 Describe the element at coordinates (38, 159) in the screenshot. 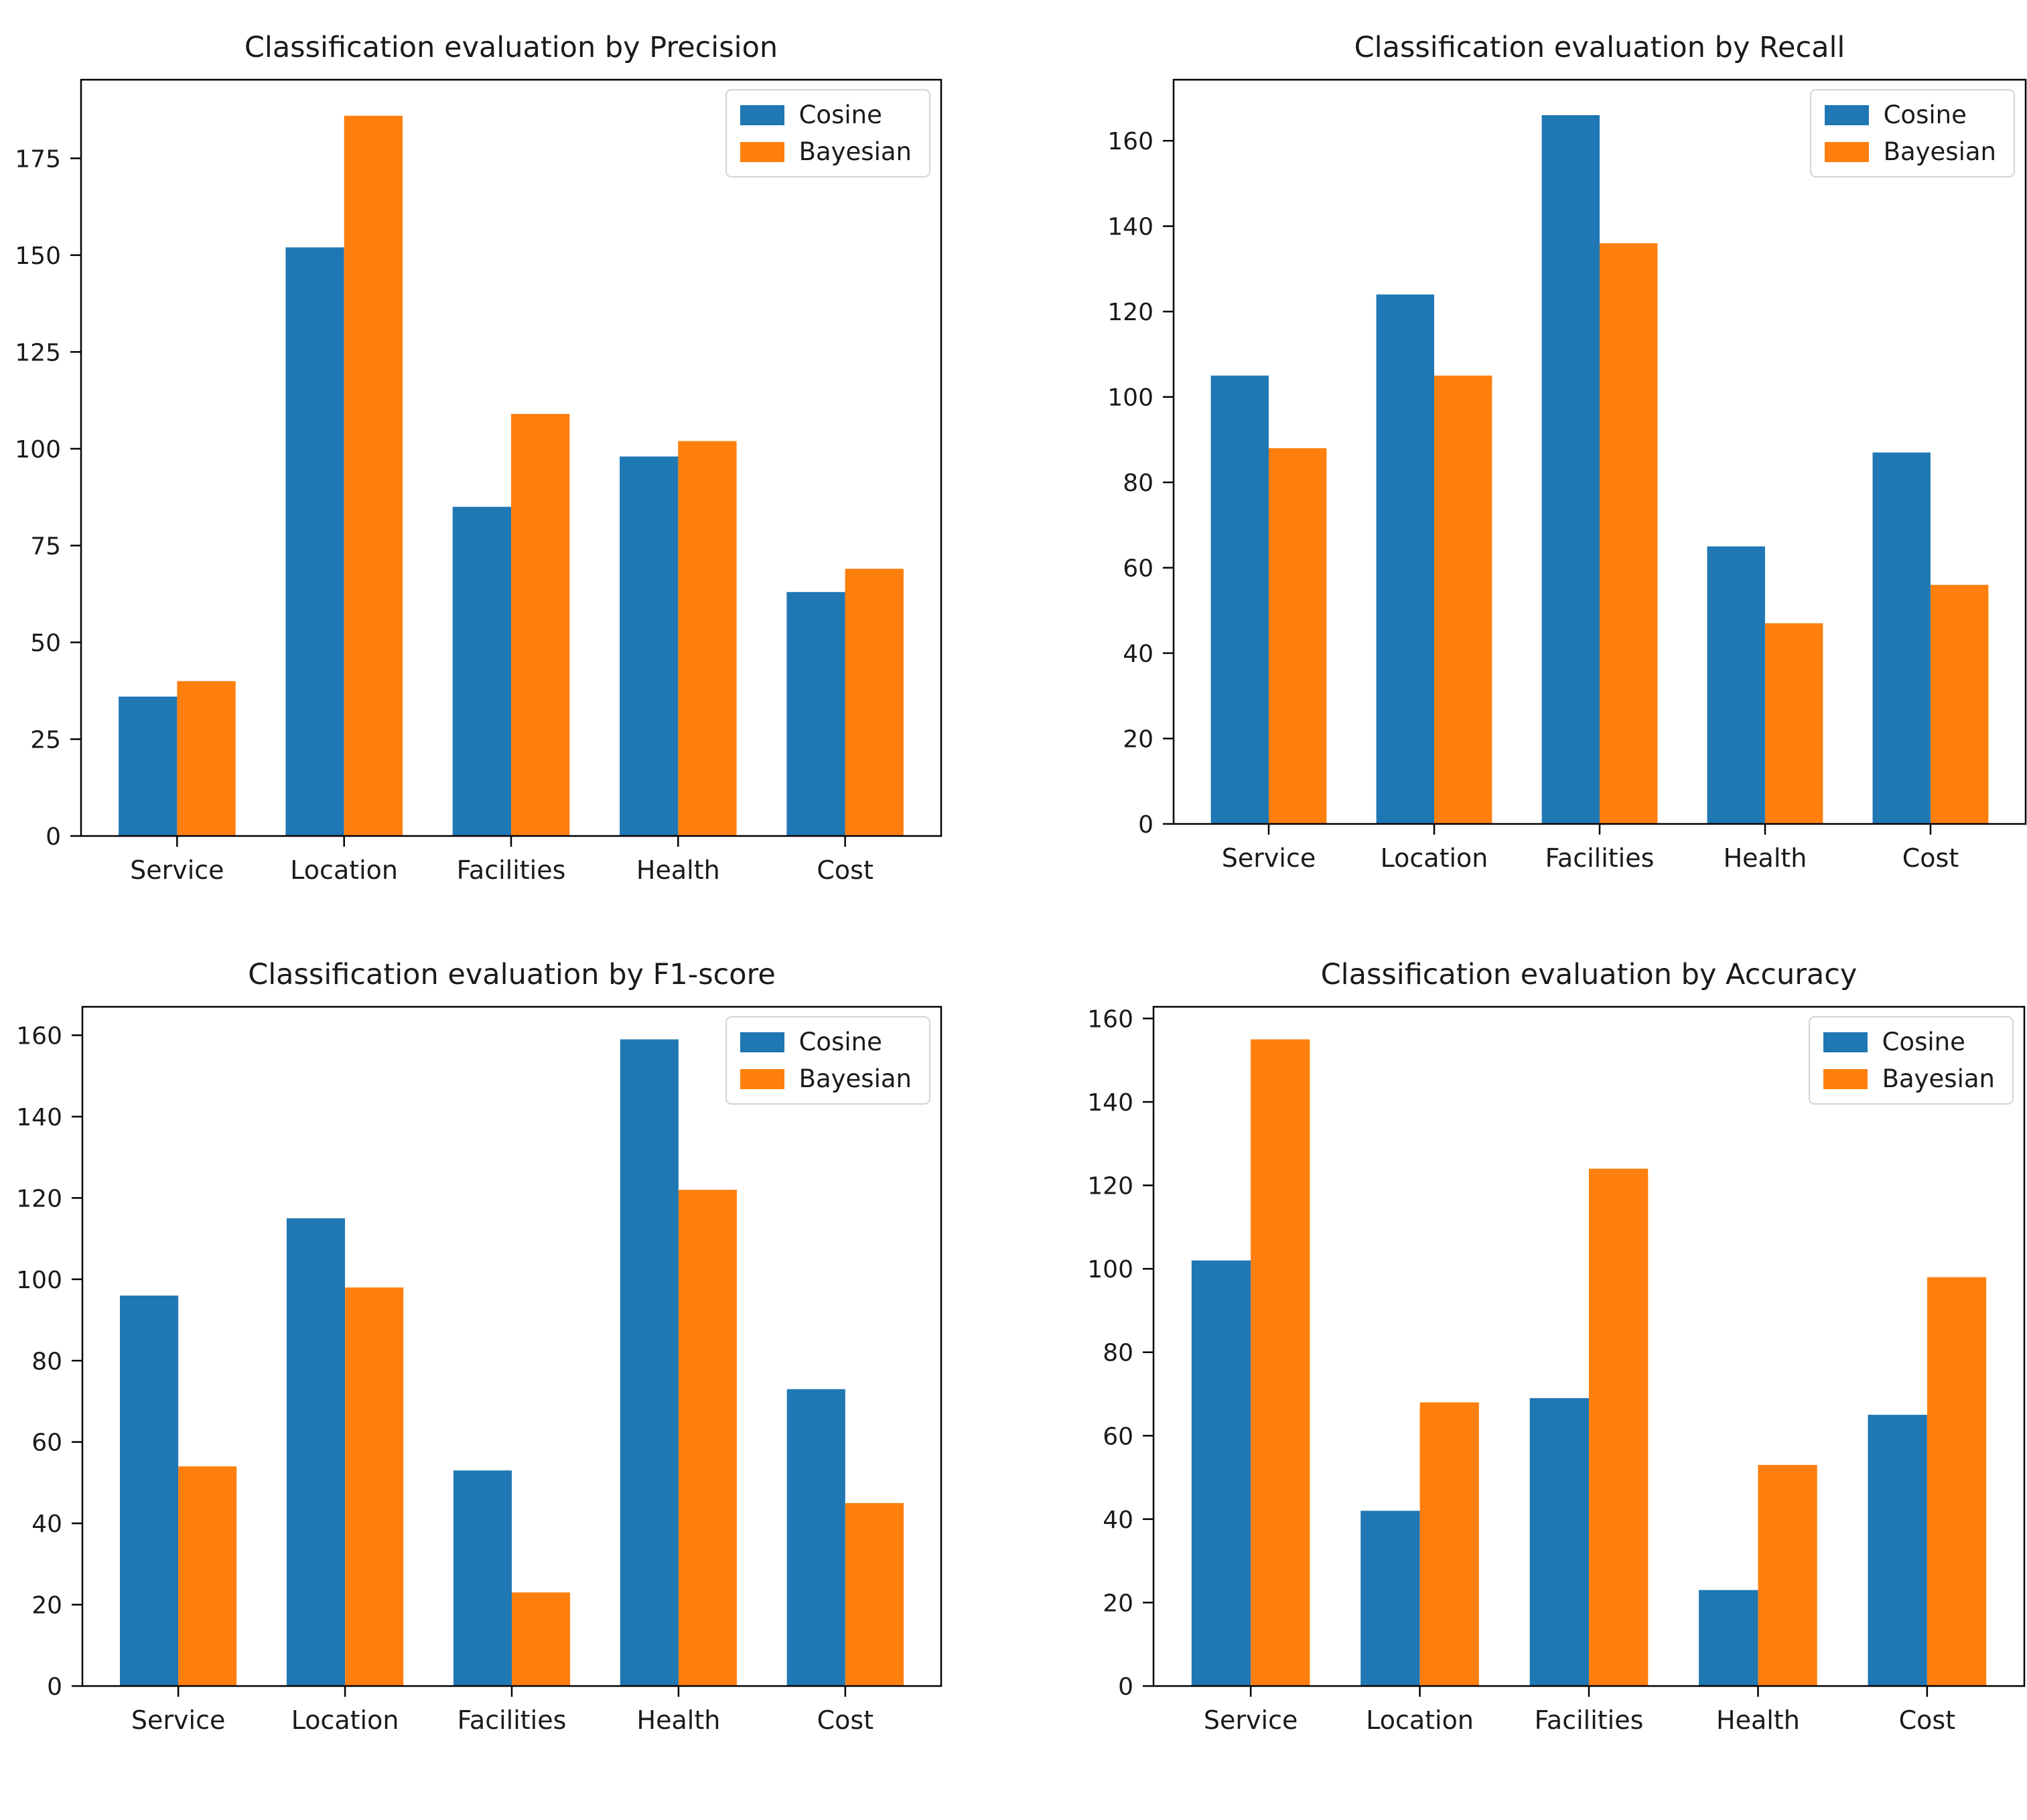

I see `y-tick-label: 175` at that location.